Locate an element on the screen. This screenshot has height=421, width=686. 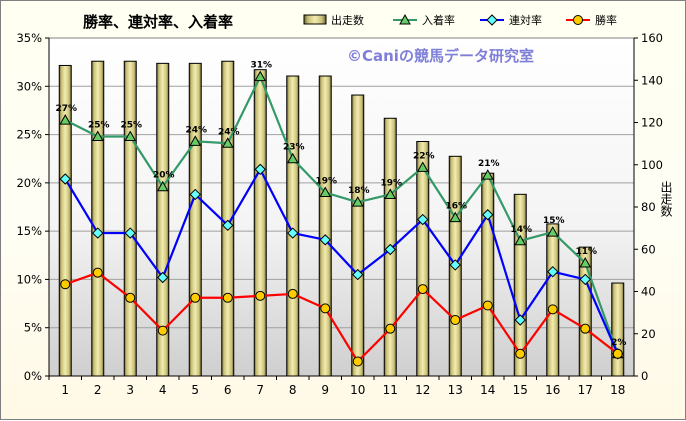
data-label: 21% is located at coordinates (489, 164).